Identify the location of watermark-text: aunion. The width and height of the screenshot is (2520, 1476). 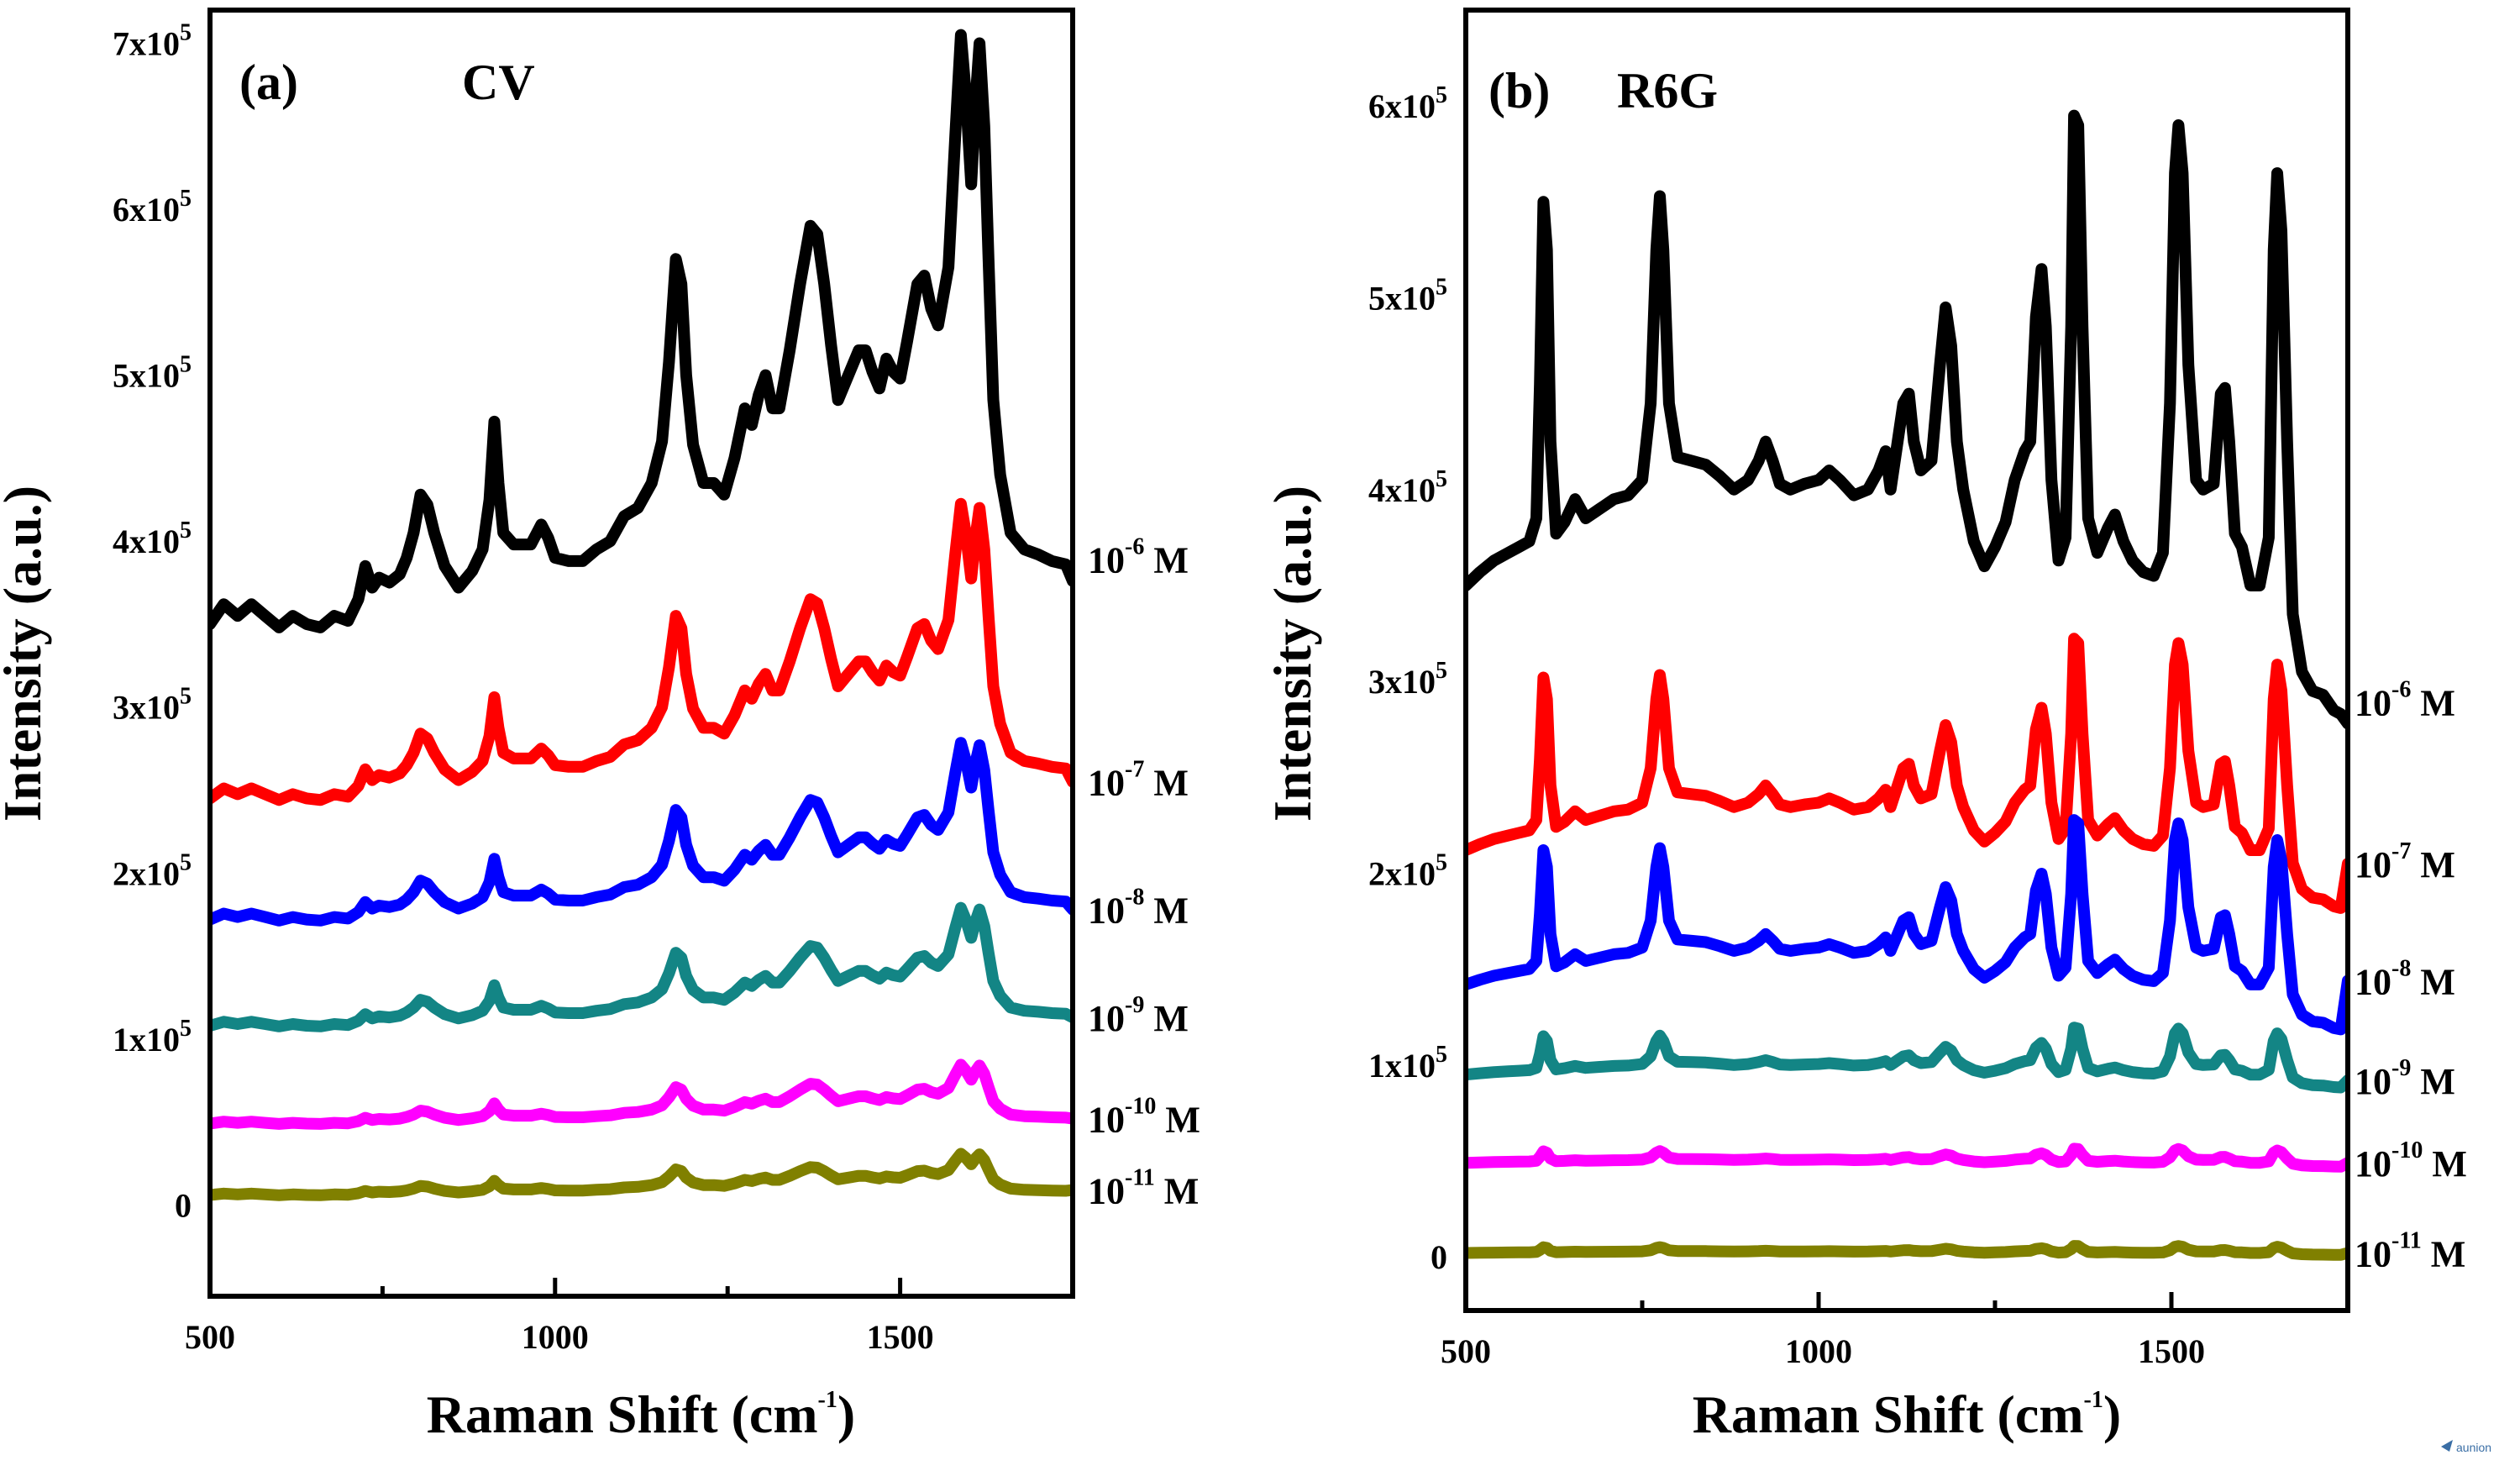
(2473, 1447).